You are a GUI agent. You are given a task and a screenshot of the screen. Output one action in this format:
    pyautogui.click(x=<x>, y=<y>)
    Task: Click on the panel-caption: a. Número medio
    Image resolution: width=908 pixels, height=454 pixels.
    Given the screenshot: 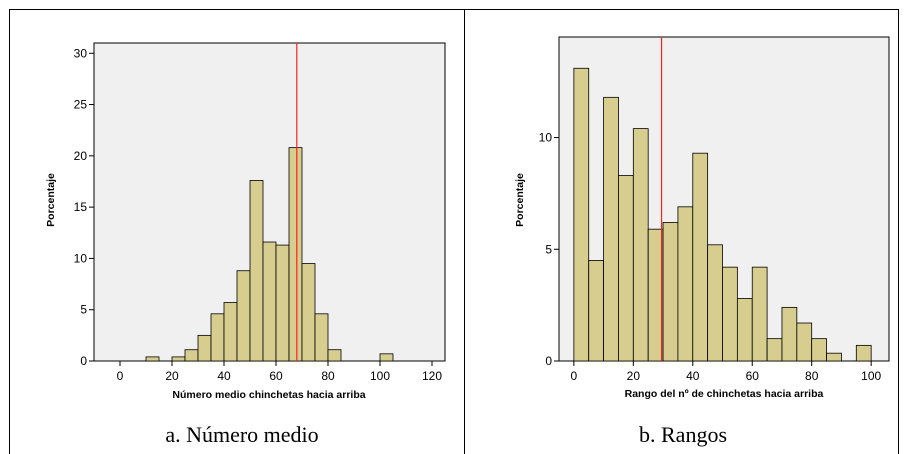 What is the action you would take?
    pyautogui.click(x=241, y=434)
    